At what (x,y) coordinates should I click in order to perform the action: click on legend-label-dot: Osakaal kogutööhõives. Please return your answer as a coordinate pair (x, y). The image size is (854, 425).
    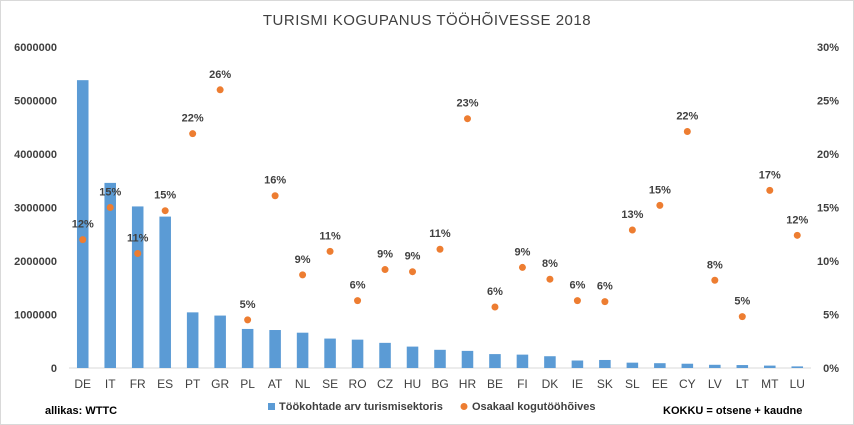
    Looking at the image, I should click on (533, 407).